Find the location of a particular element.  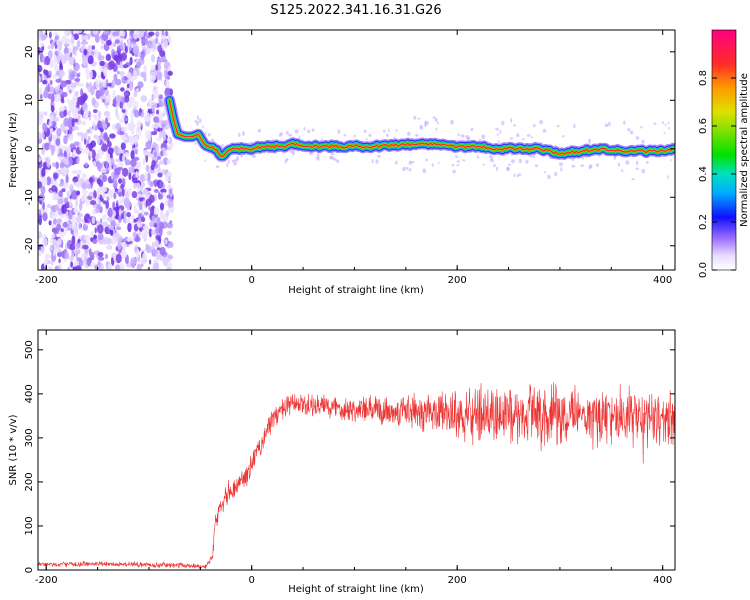

figure-title: S125.2022.341.16.31.G26 is located at coordinates (355, 10).